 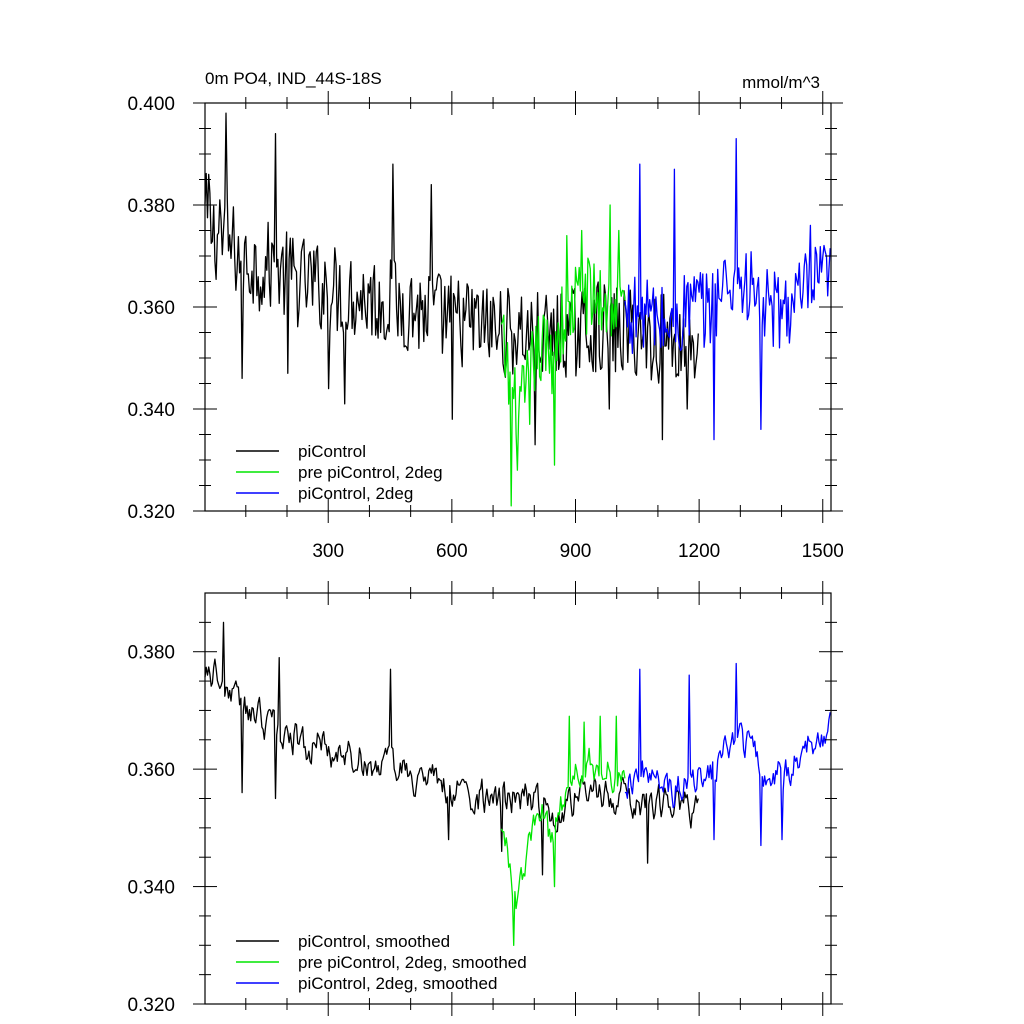 What do you see at coordinates (397, 983) in the screenshot?
I see `legend-label-3: piControl, 2deg, smoothed` at bounding box center [397, 983].